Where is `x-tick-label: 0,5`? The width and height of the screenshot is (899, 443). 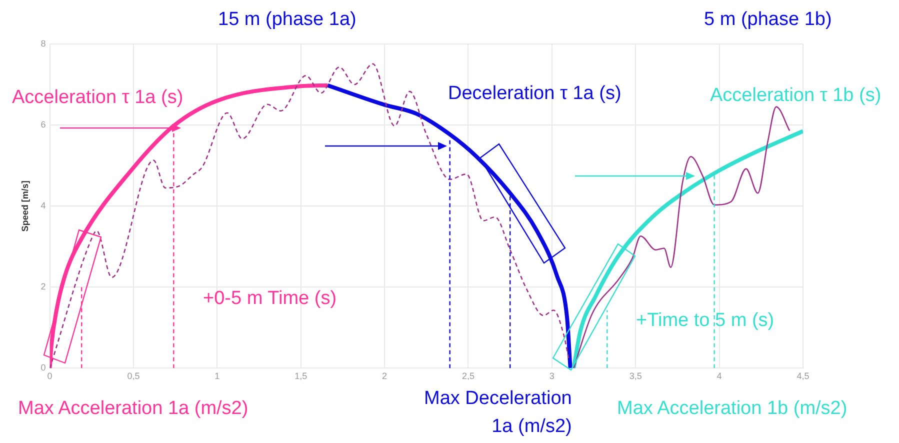 x-tick-label: 0,5 is located at coordinates (133, 376).